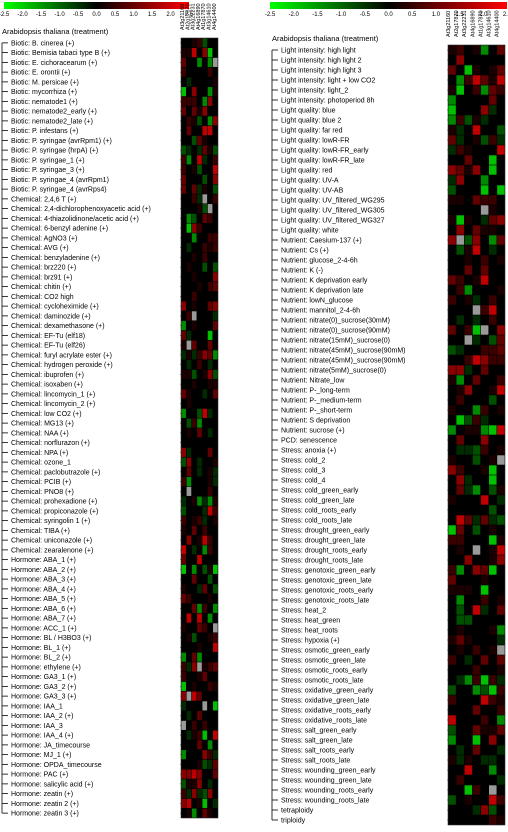  What do you see at coordinates (325, 800) in the screenshot?
I see `row-label: Stress: wounding_roots_late` at bounding box center [325, 800].